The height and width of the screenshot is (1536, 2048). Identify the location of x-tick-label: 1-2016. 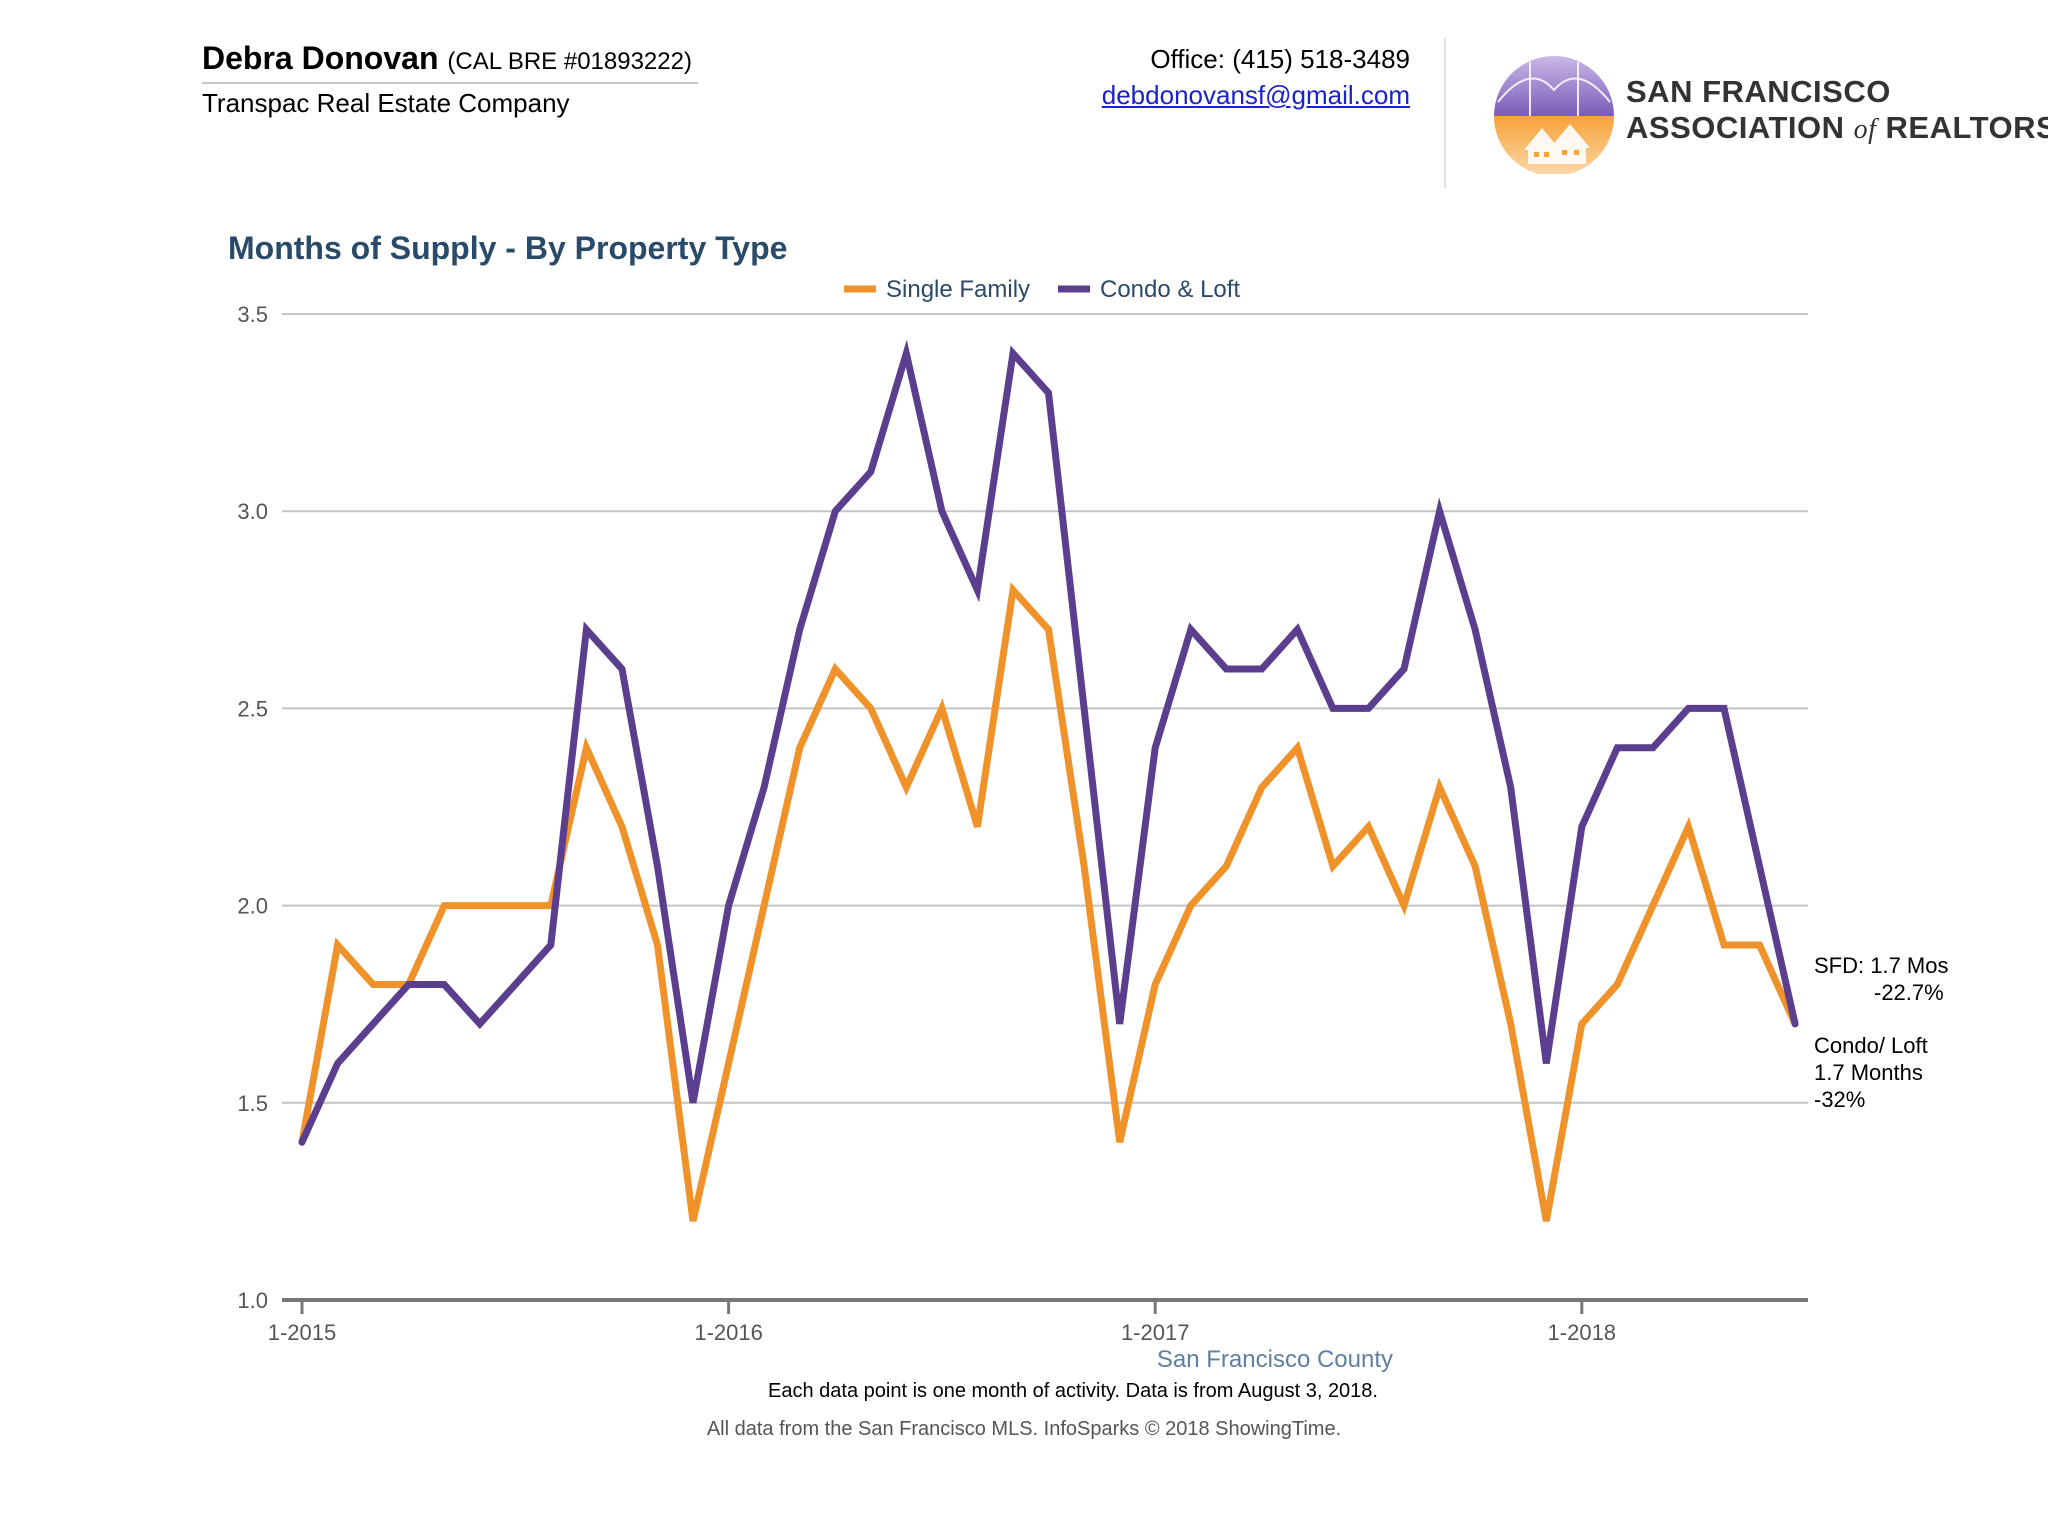
(728, 1332).